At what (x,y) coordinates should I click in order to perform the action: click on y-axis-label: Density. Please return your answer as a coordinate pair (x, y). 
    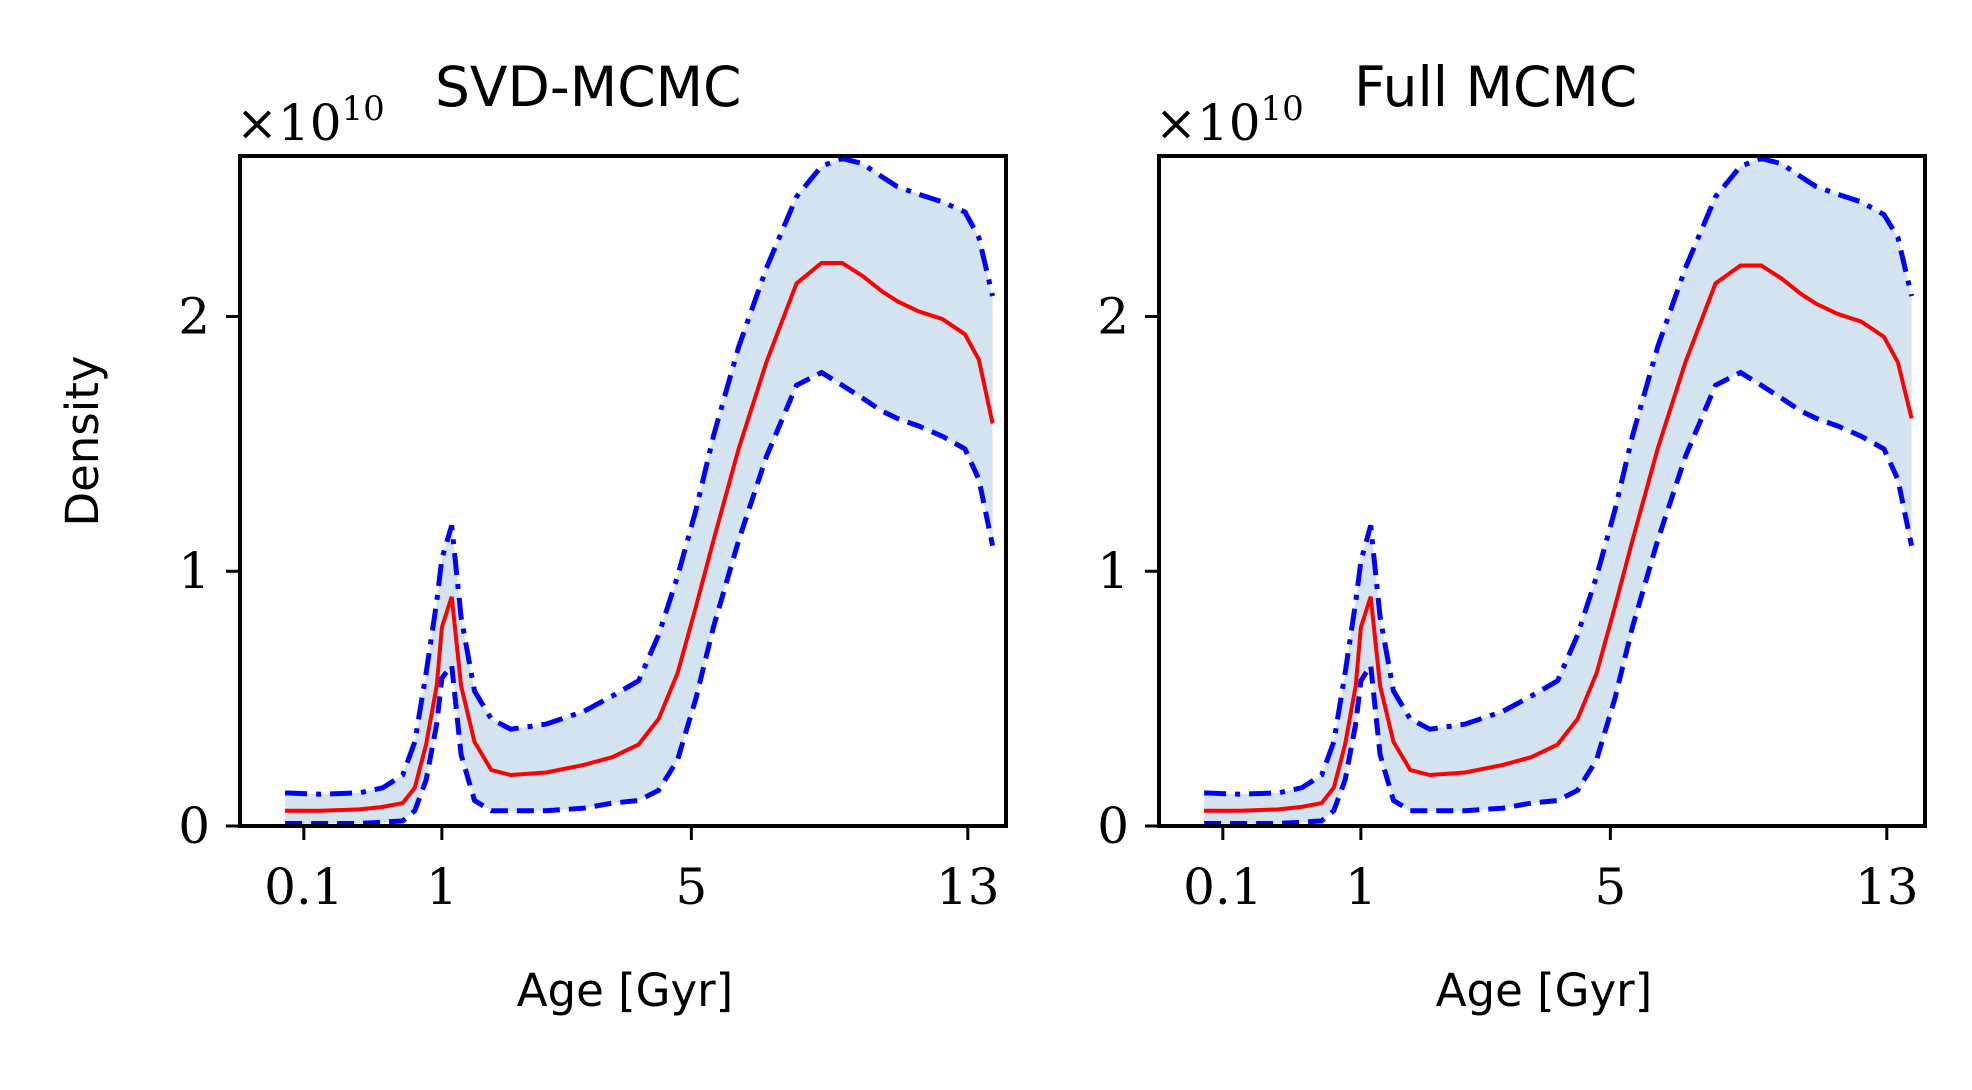
    Looking at the image, I should click on (82, 440).